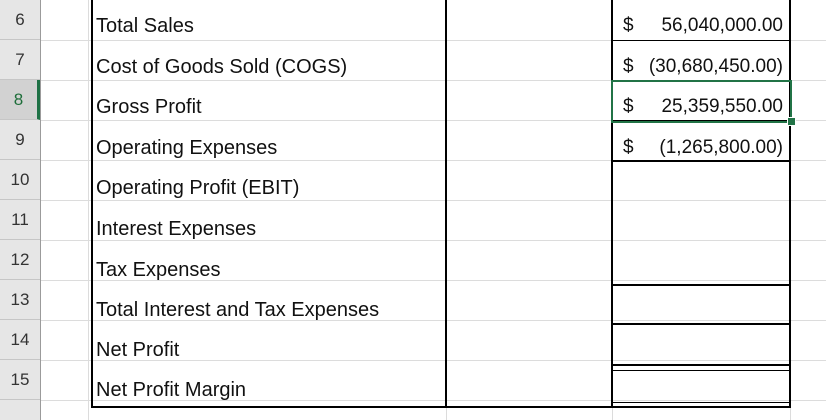  I want to click on cell-value: $ (30,680,450.00), so click(701, 67).